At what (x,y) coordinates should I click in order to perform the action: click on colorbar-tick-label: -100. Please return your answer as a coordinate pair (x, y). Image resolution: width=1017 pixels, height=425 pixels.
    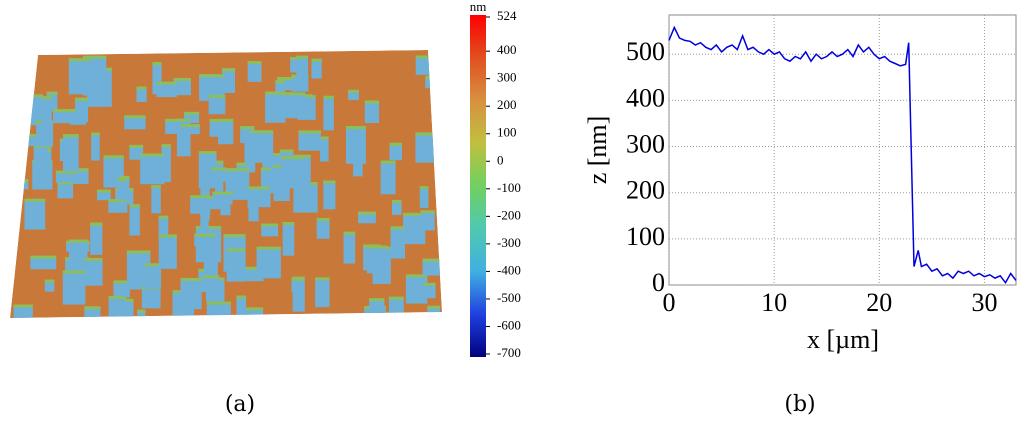
    Looking at the image, I should click on (509, 187).